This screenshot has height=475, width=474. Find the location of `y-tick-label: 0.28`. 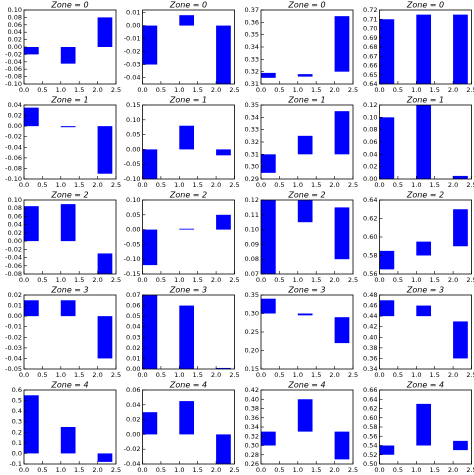

y-tick-label: 0.28 is located at coordinates (252, 455).